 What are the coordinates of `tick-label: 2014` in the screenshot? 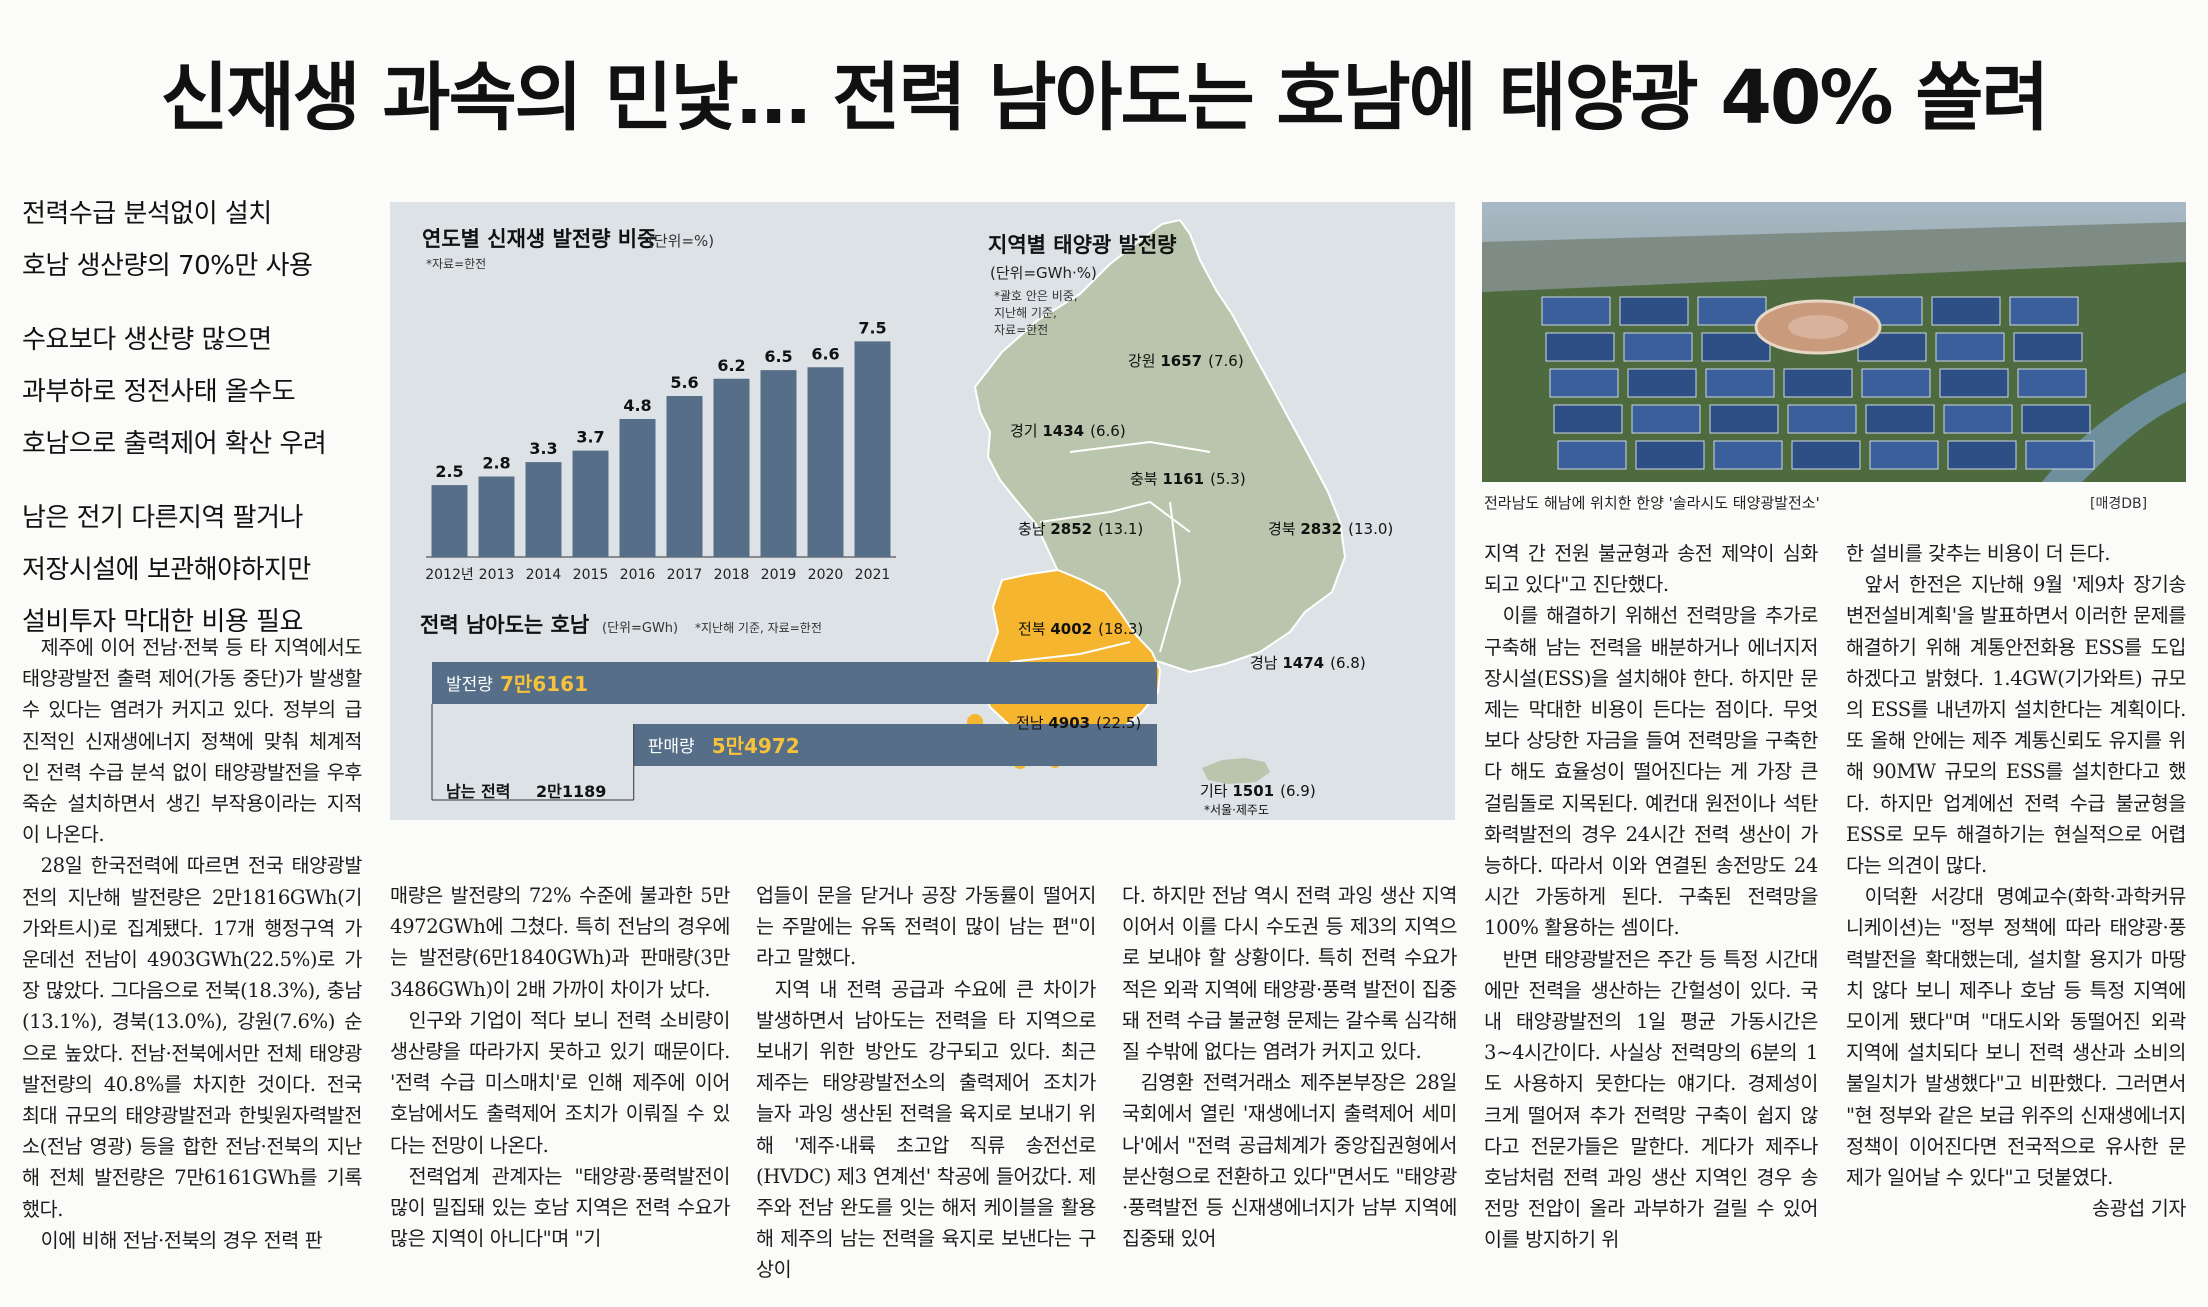 It's located at (544, 575).